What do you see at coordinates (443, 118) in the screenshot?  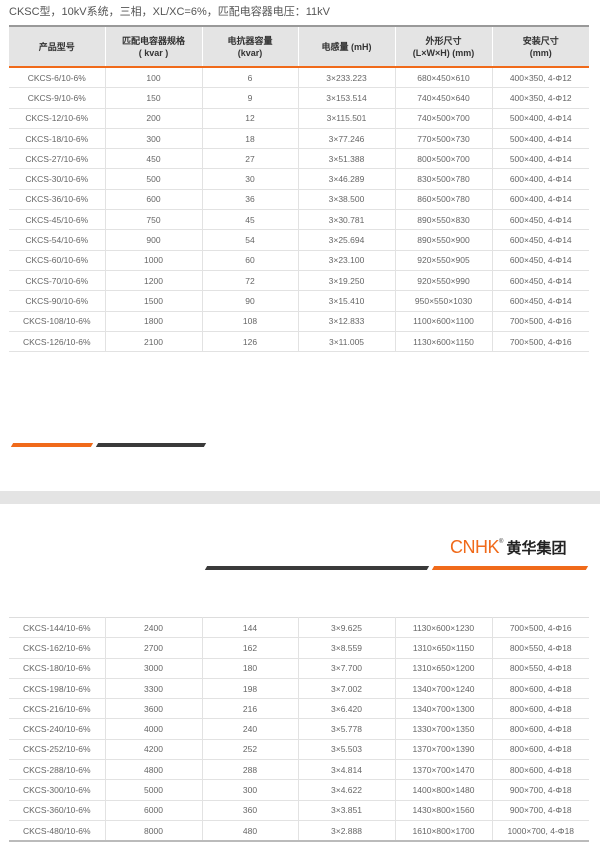 I see `table-cell: 740×500×700` at bounding box center [443, 118].